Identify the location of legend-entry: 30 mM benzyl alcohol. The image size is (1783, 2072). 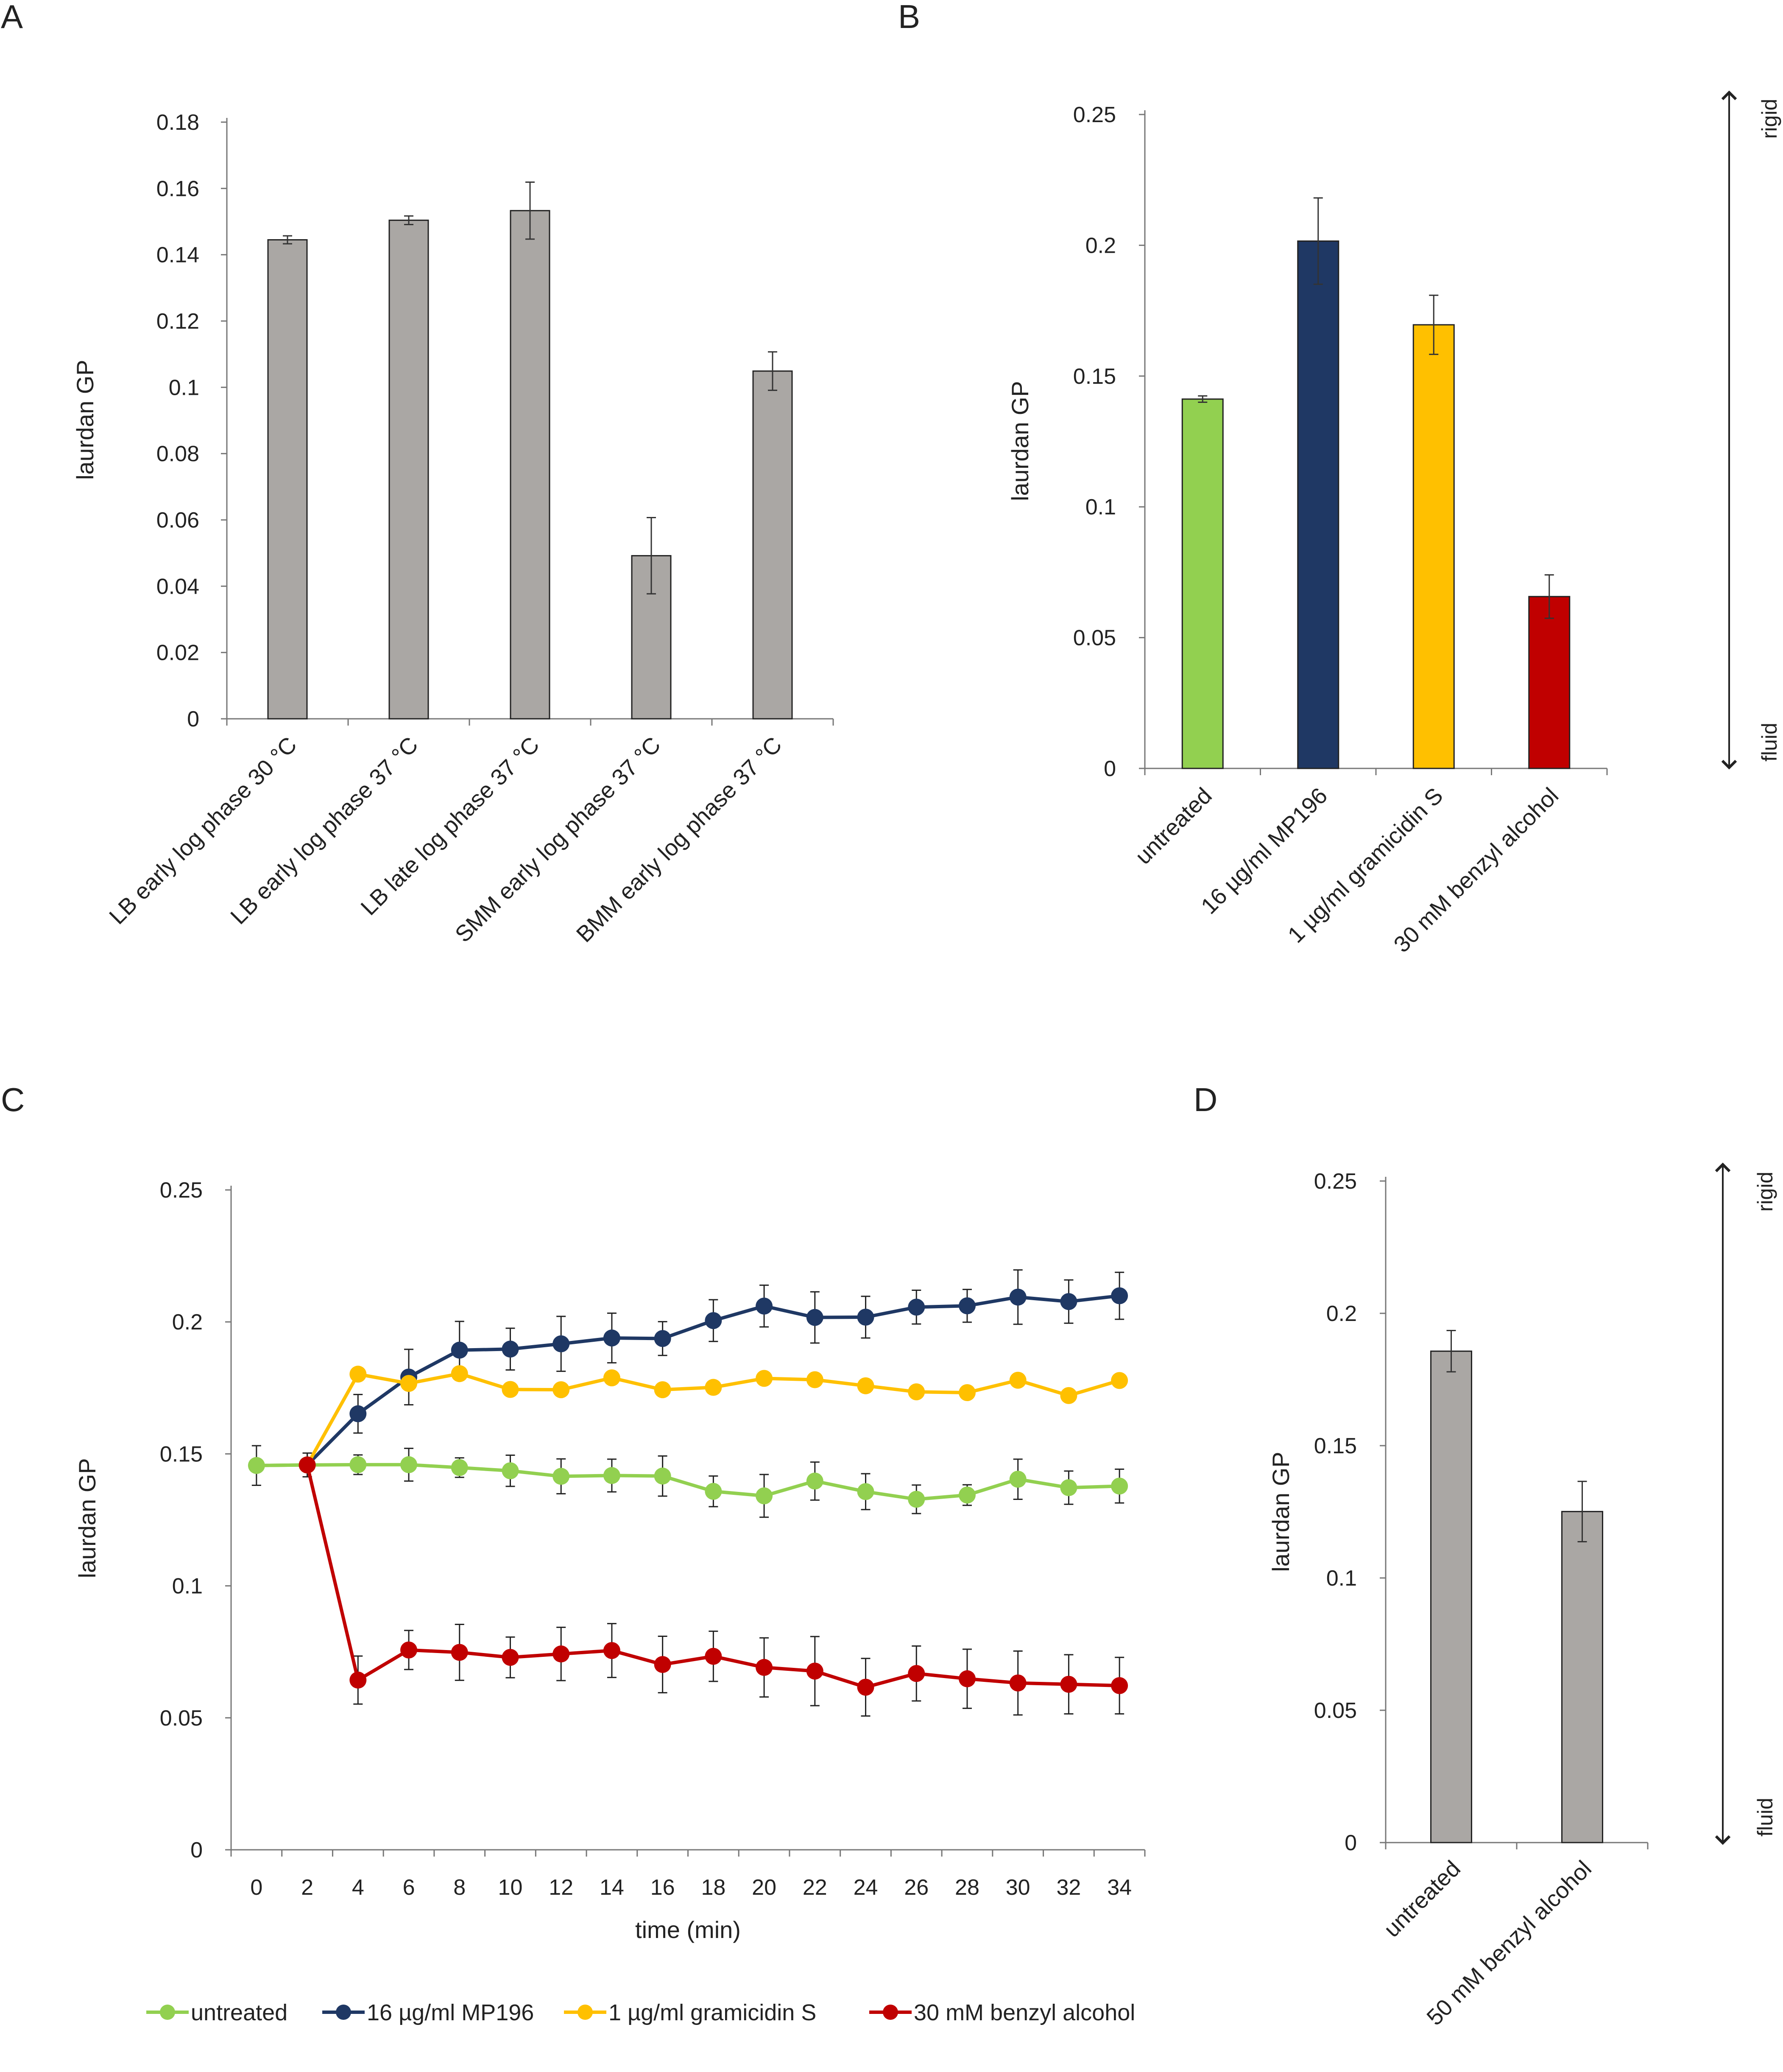
(1024, 2012).